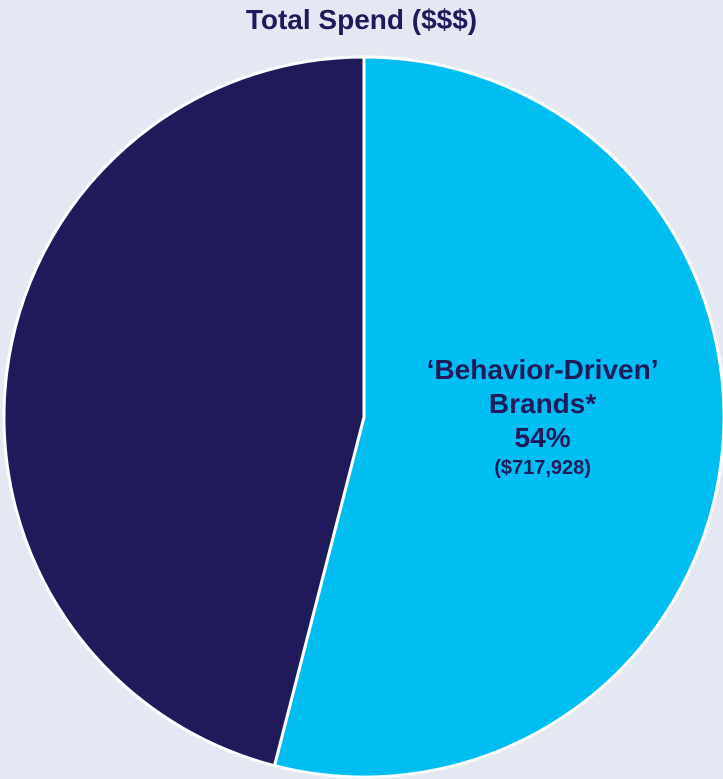 This screenshot has width=723, height=779. I want to click on amount-label: ($717,928), so click(542, 468).